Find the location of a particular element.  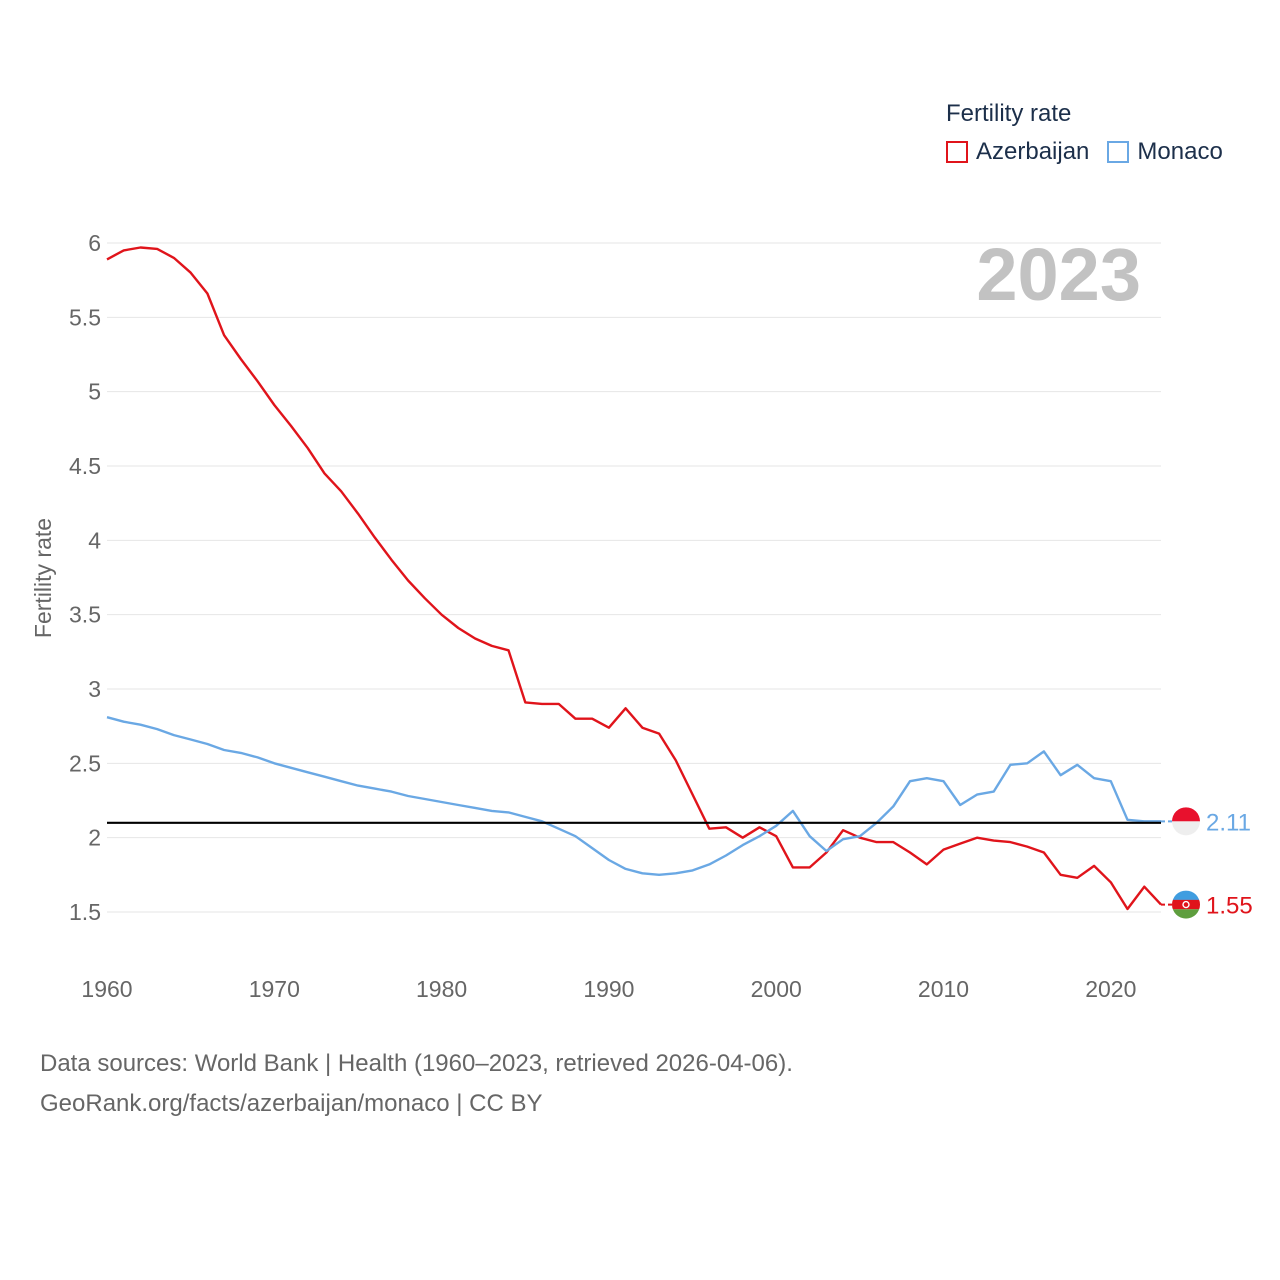

flag-monaco-bottom is located at coordinates (1186, 828).